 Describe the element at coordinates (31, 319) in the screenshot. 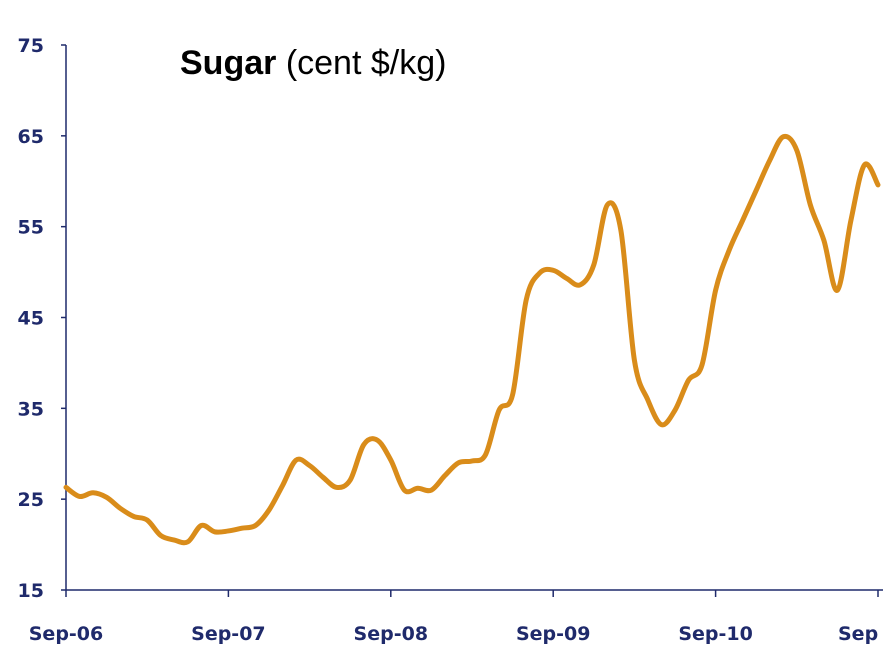

I see `y-tick-label: 45` at that location.